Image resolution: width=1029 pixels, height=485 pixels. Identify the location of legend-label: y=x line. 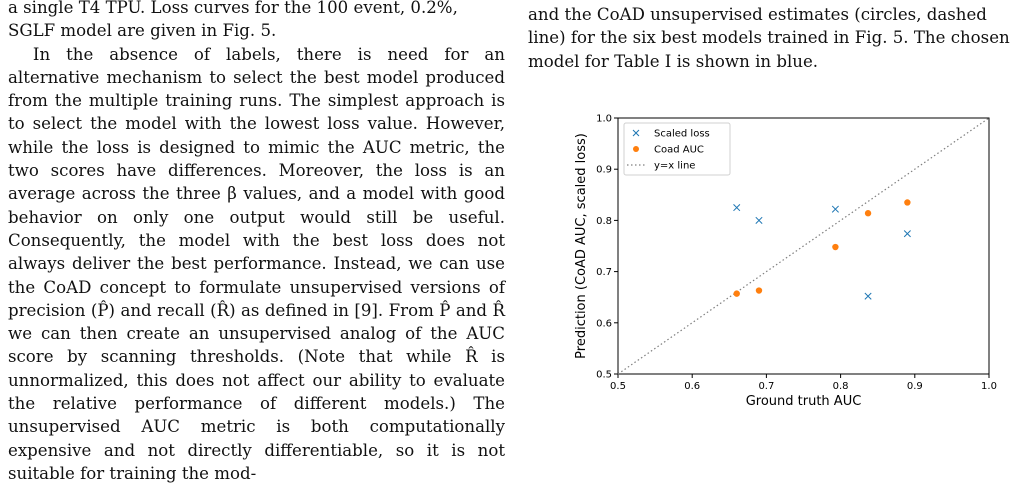
(674, 166).